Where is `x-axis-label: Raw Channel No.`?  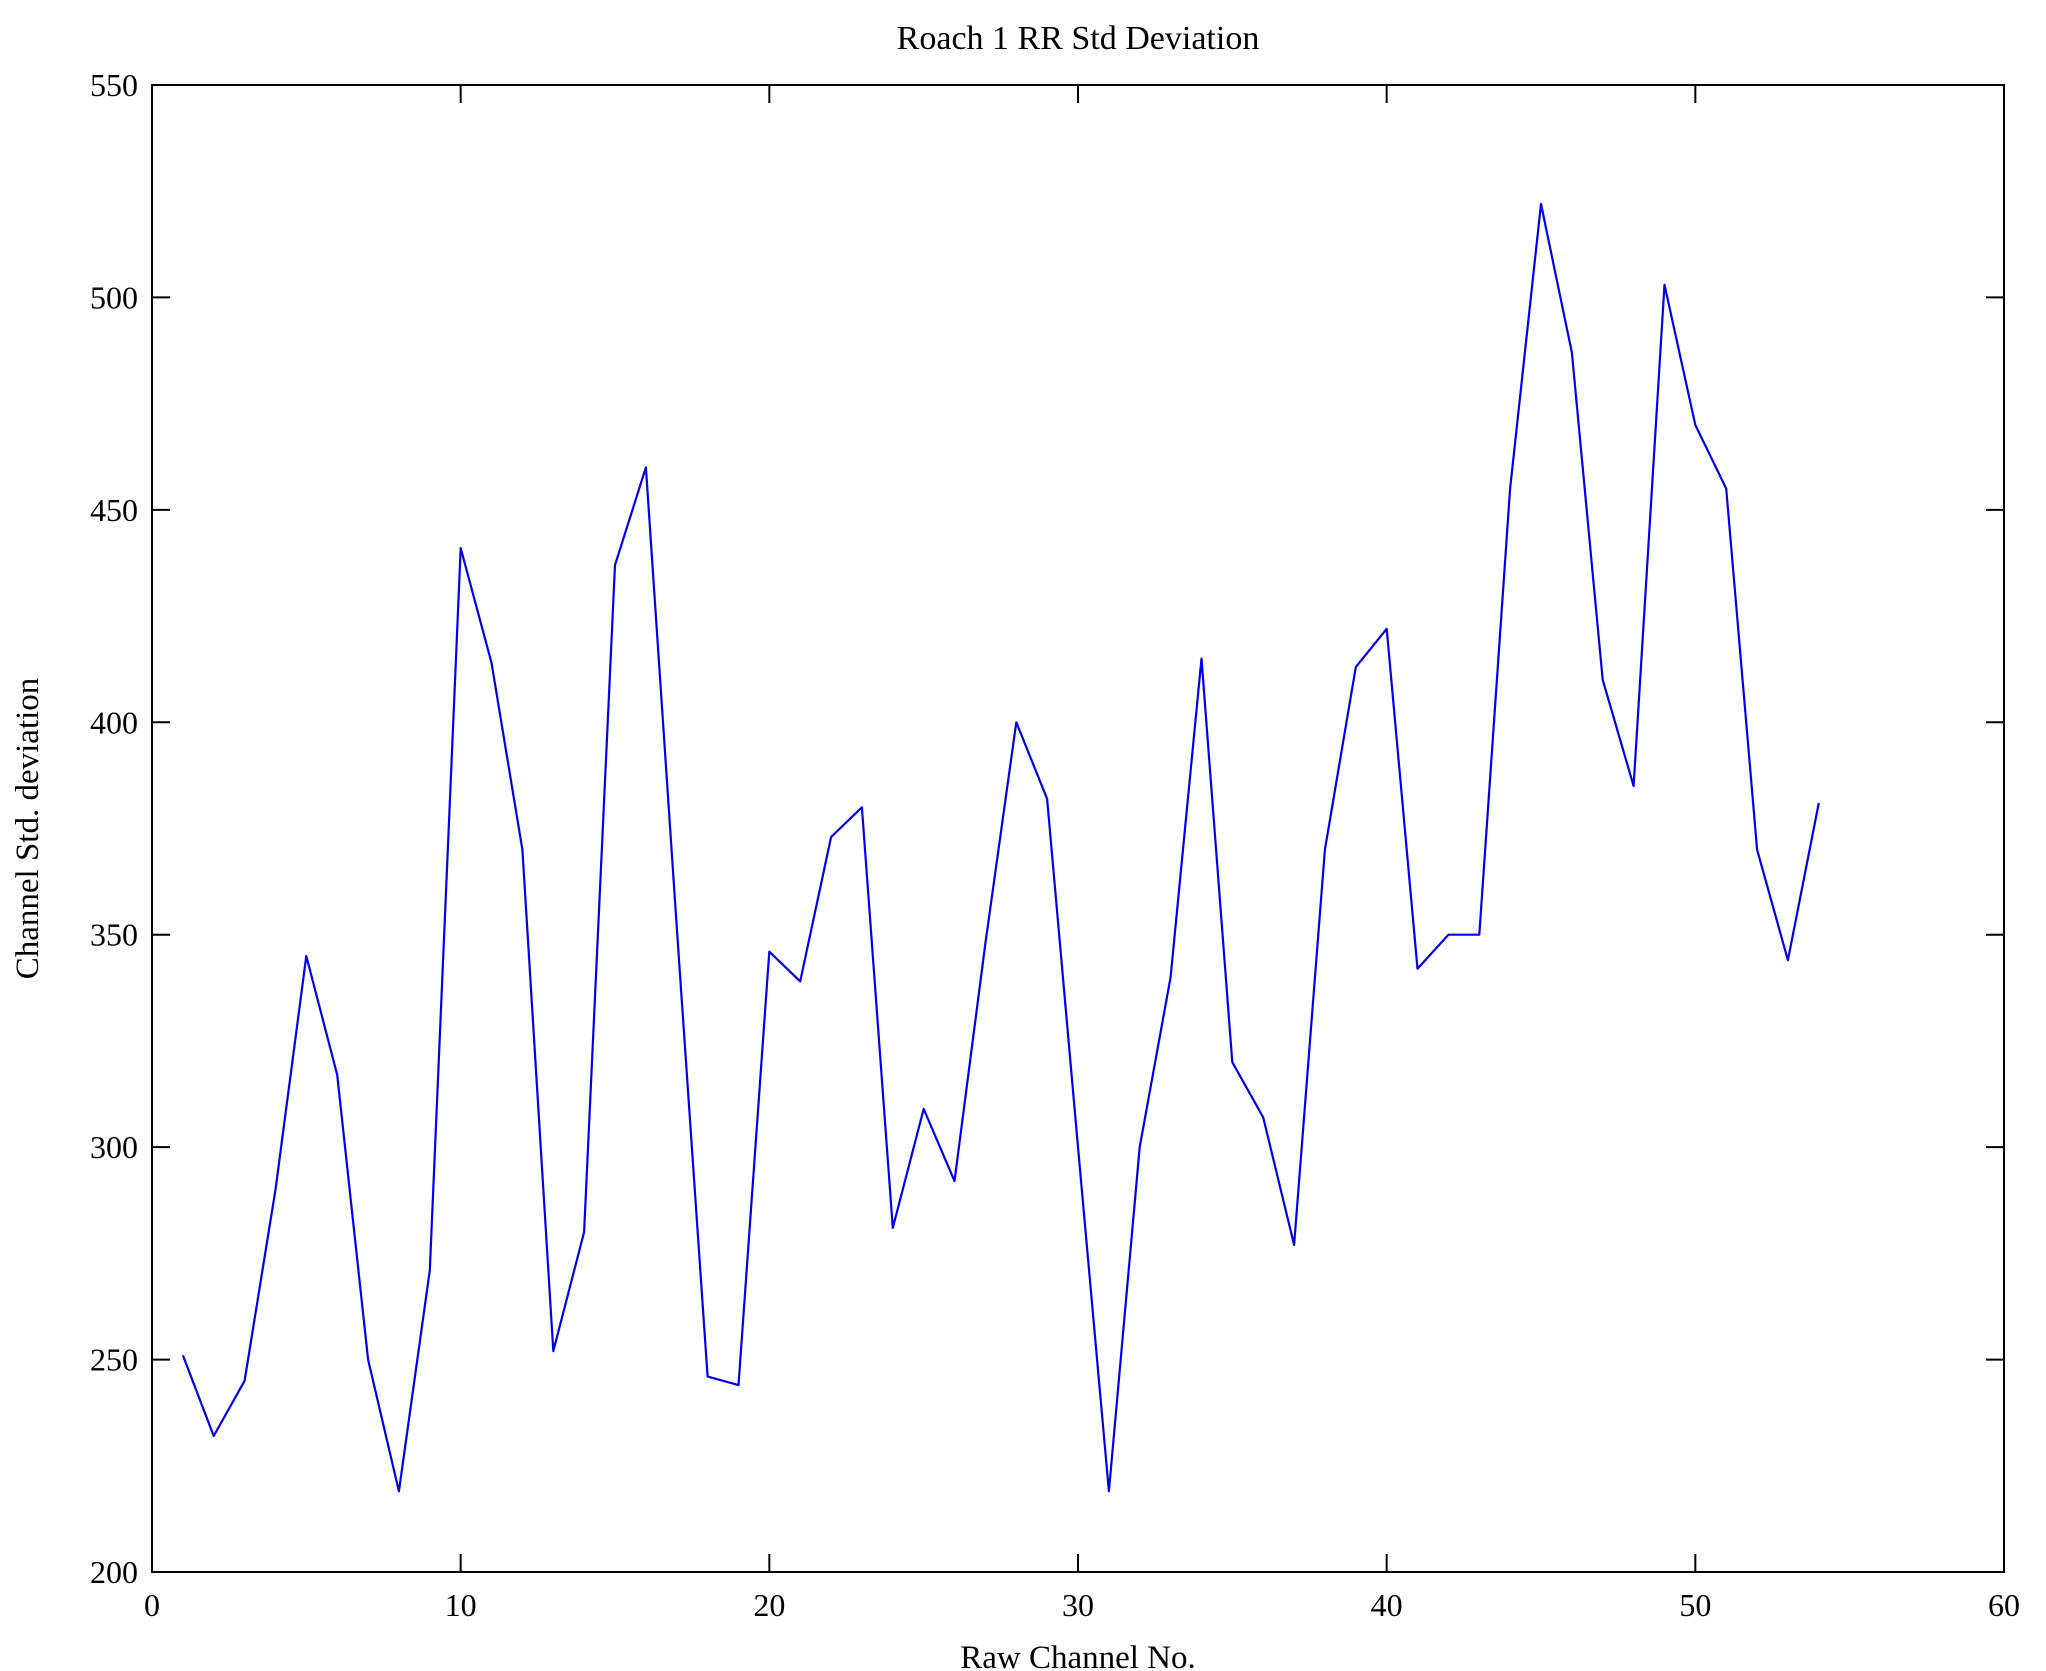
x-axis-label: Raw Channel No. is located at coordinates (1078, 1655).